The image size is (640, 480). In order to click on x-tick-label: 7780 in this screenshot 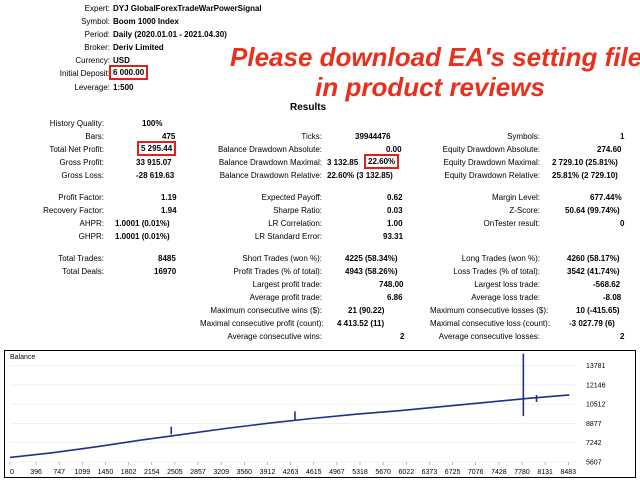, I will do `click(522, 472)`.